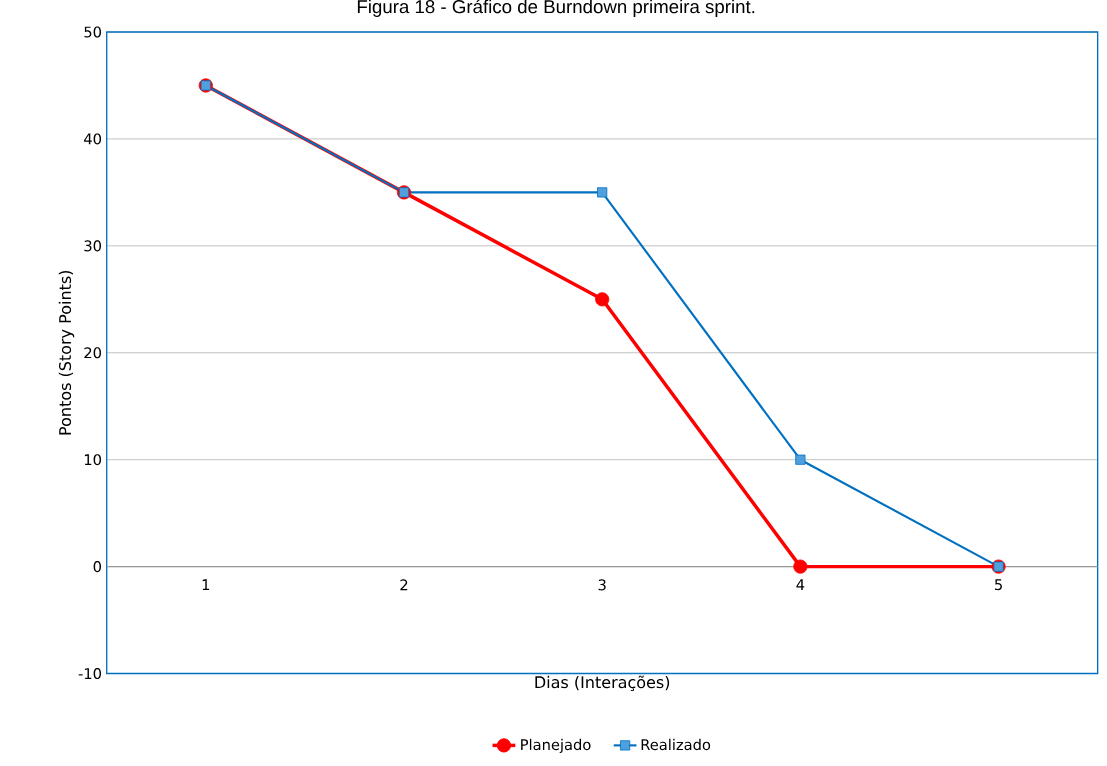  I want to click on legend-label: Planejado, so click(556, 746).